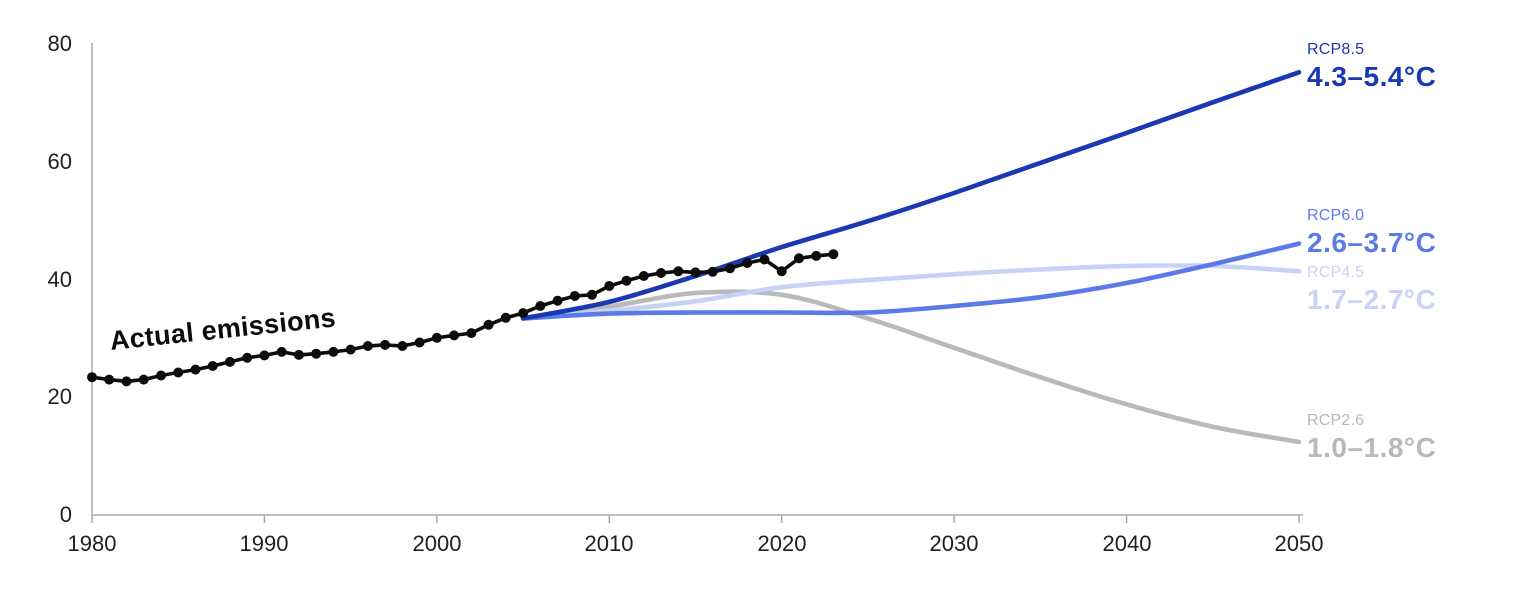 Image resolution: width=1536 pixels, height=592 pixels. What do you see at coordinates (59, 43) in the screenshot?
I see `y-tick-label-80: 80` at bounding box center [59, 43].